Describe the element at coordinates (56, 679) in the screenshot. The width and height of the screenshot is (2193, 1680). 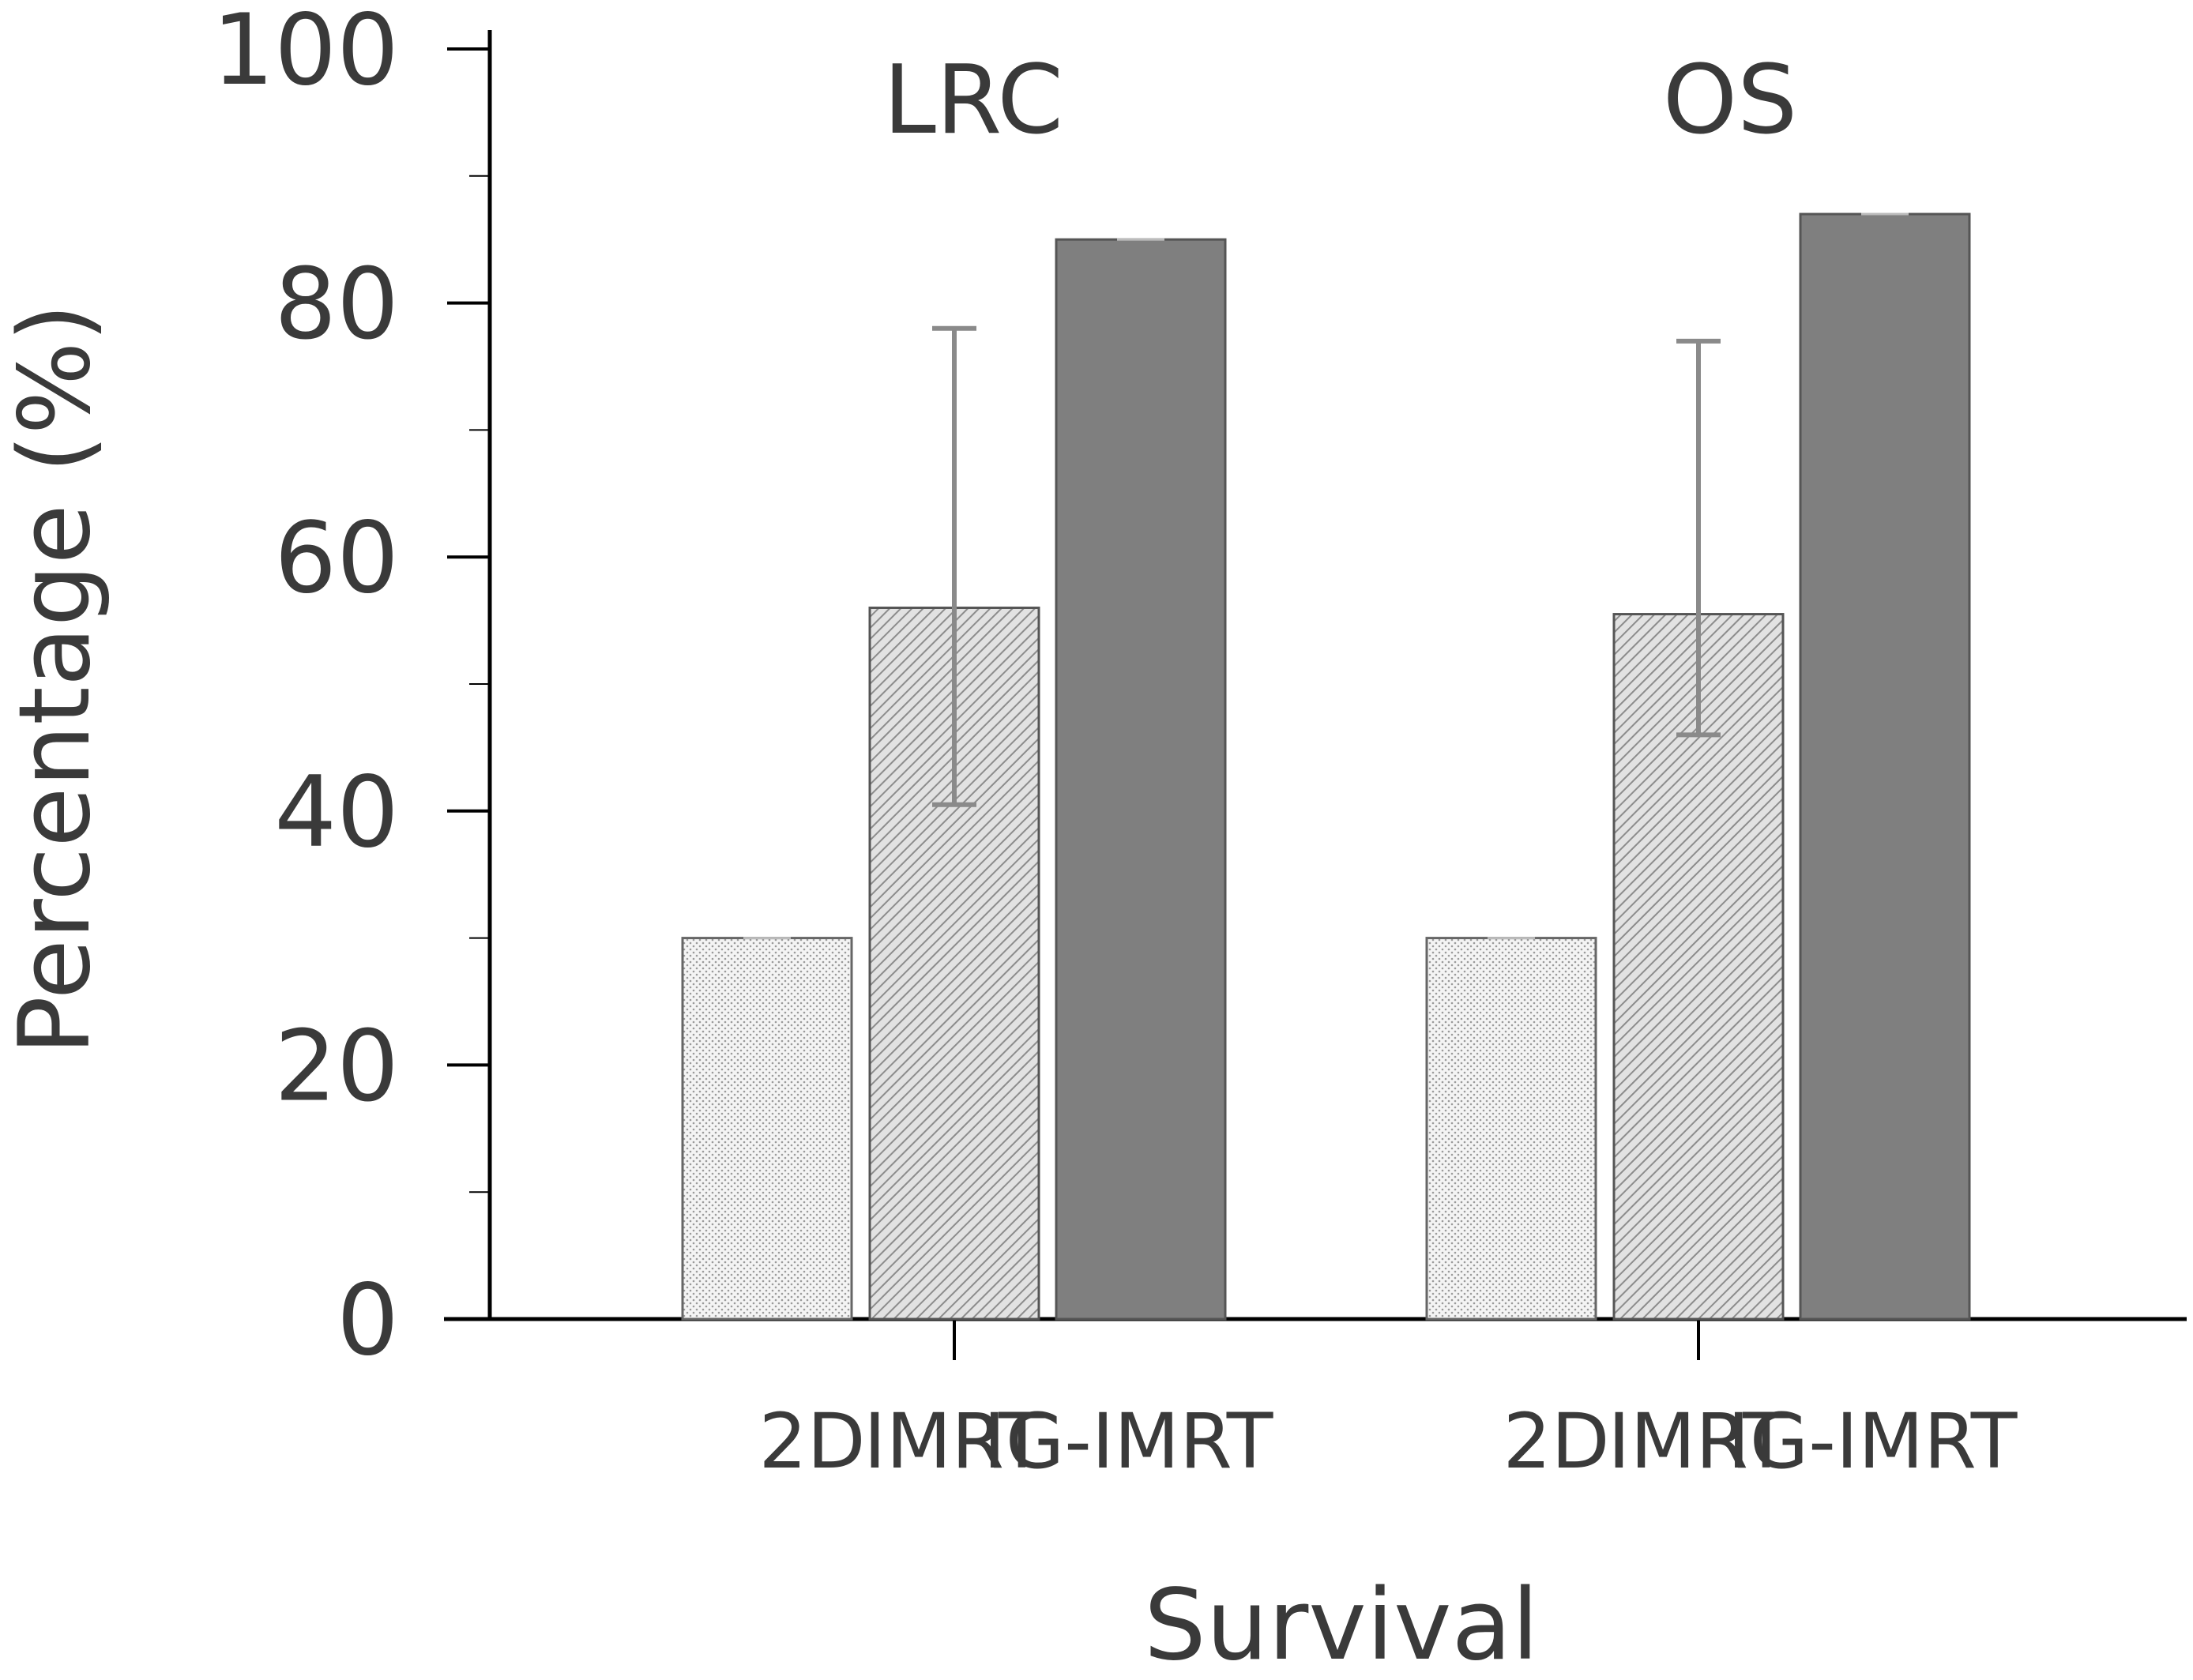
I see `y-axis-title: Percentage (%)` at that location.